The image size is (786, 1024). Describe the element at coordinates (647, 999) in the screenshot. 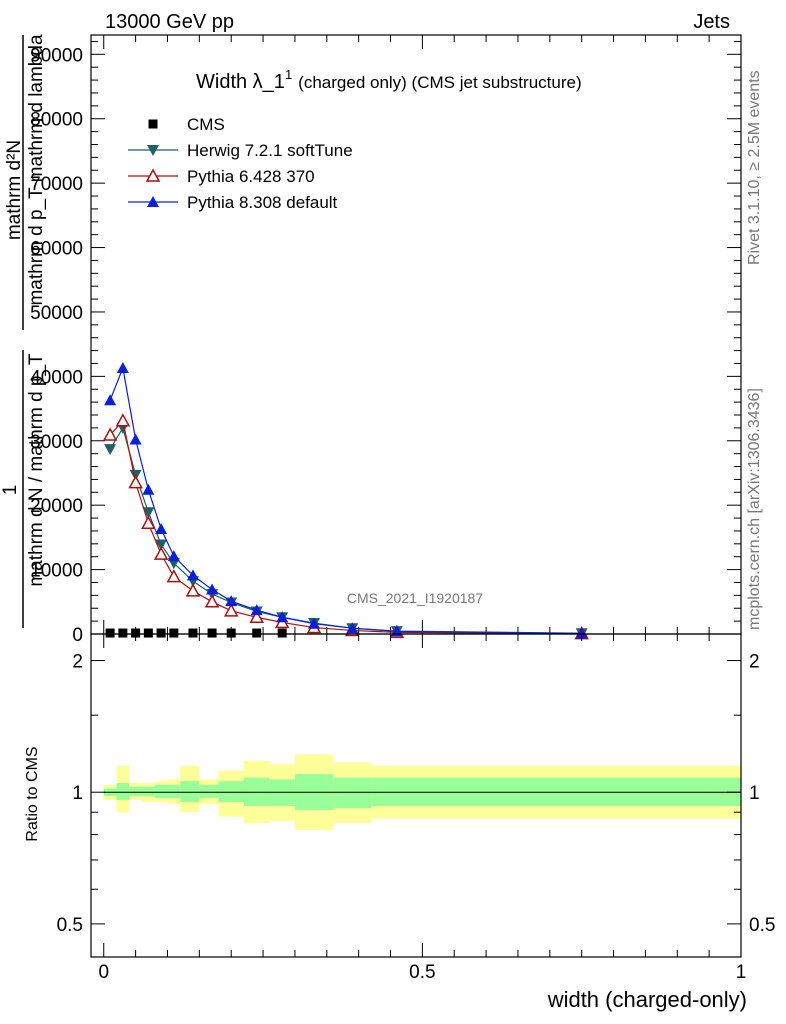

I see `x-axis-label: width (charged-only)` at that location.